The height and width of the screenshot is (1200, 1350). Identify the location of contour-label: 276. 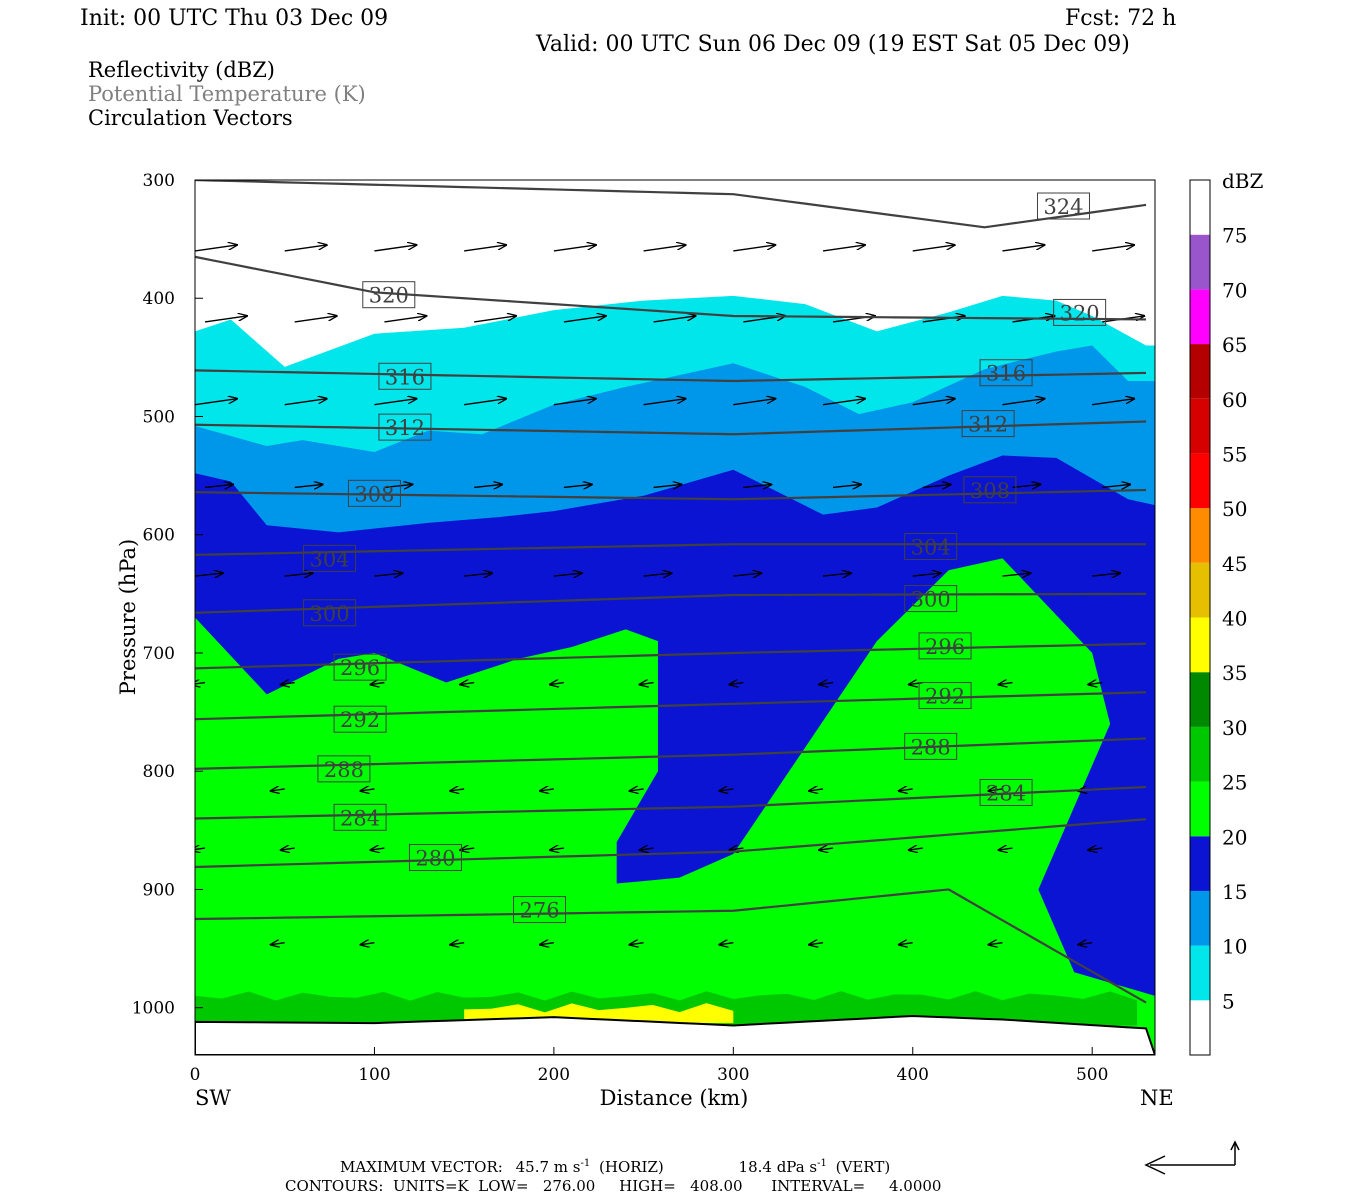
(539, 911).